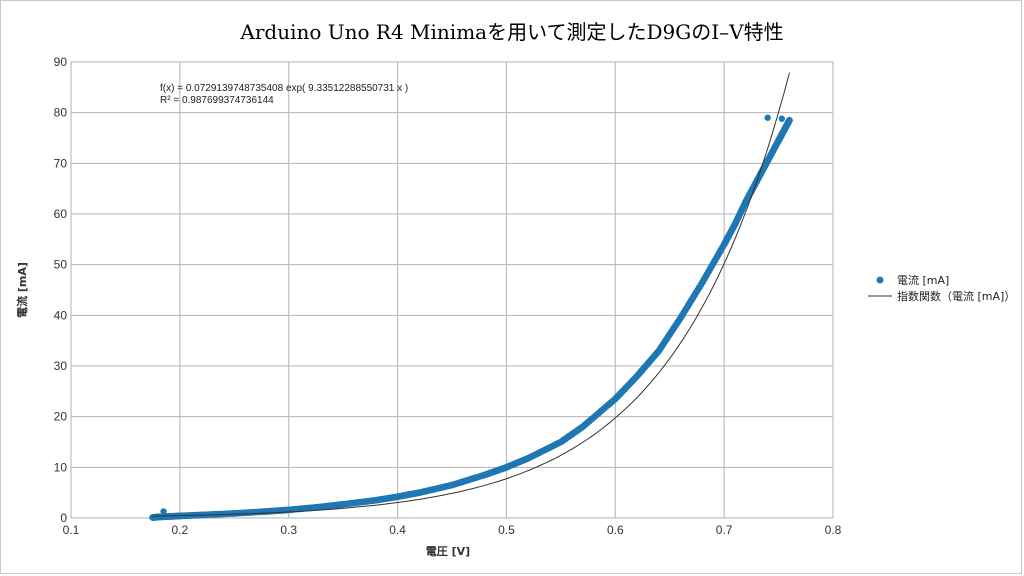 The height and width of the screenshot is (576, 1024). I want to click on x-tick-label: 0.1, so click(71, 530).